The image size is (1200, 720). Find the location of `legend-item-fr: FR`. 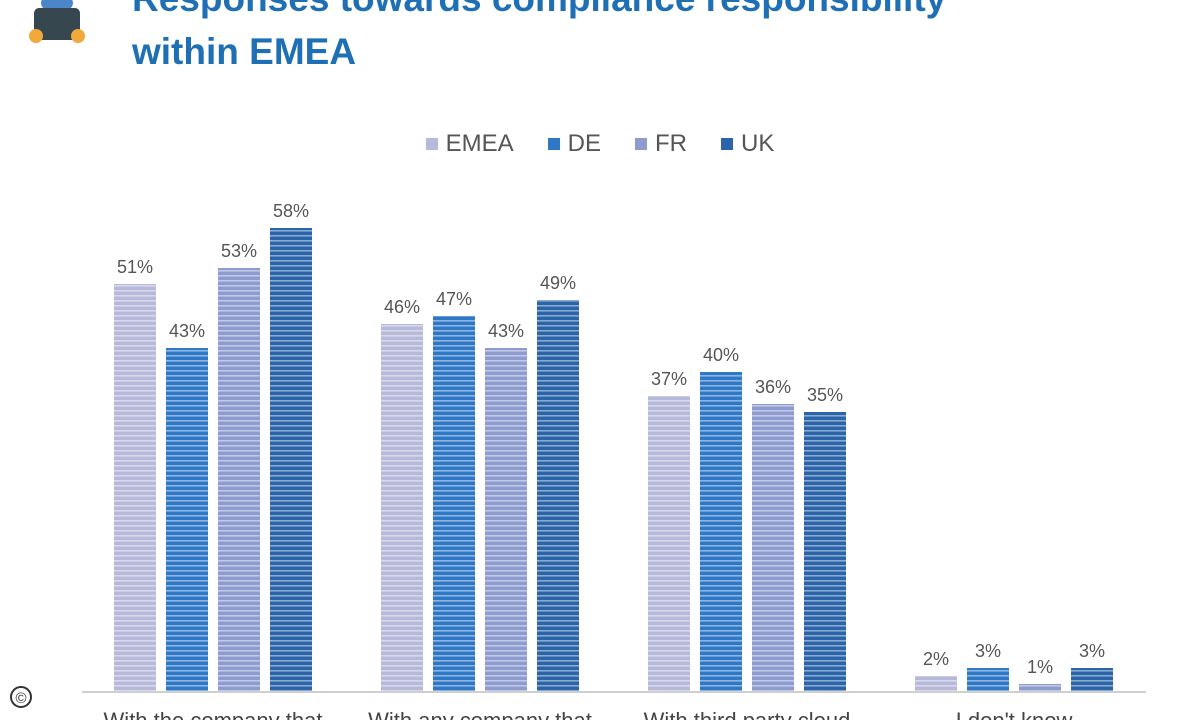

legend-item-fr: FR is located at coordinates (661, 144).